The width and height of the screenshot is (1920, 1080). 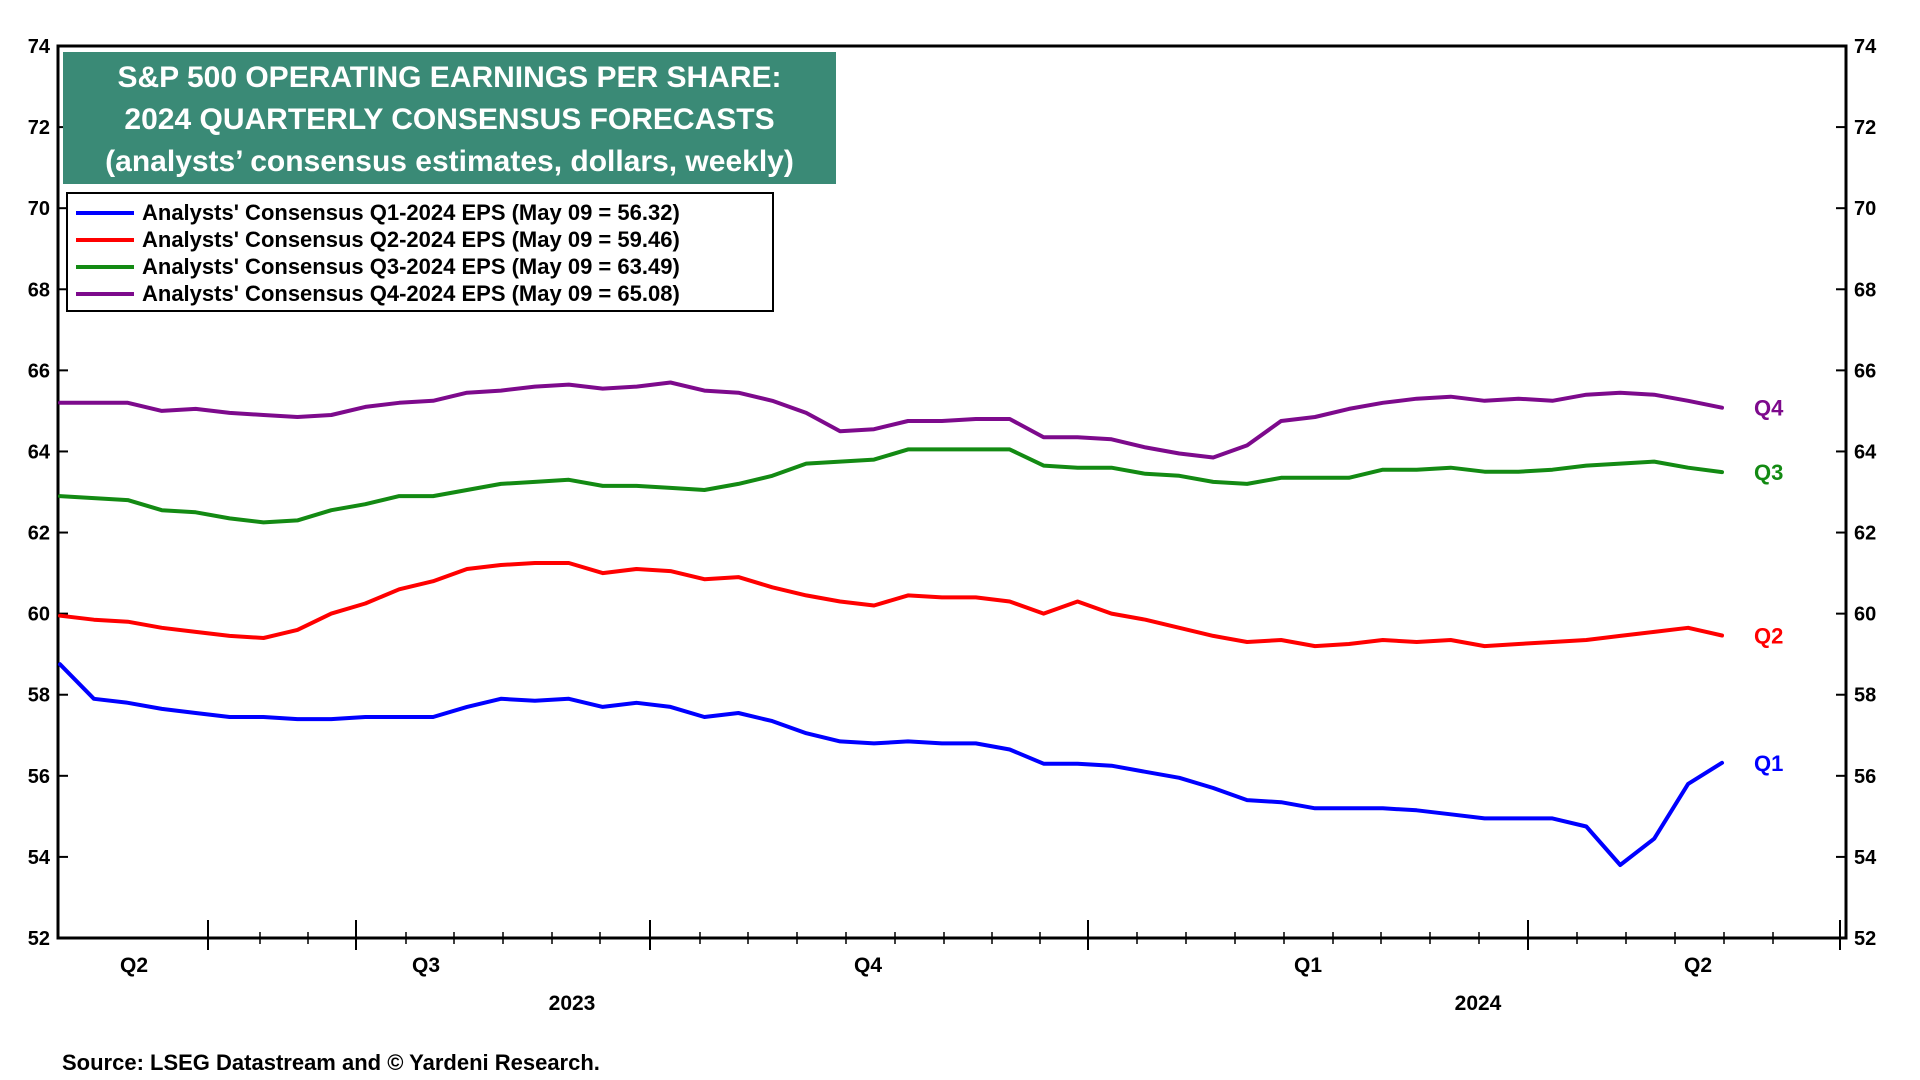 What do you see at coordinates (891, 420) in the screenshot?
I see `series-line-q4` at bounding box center [891, 420].